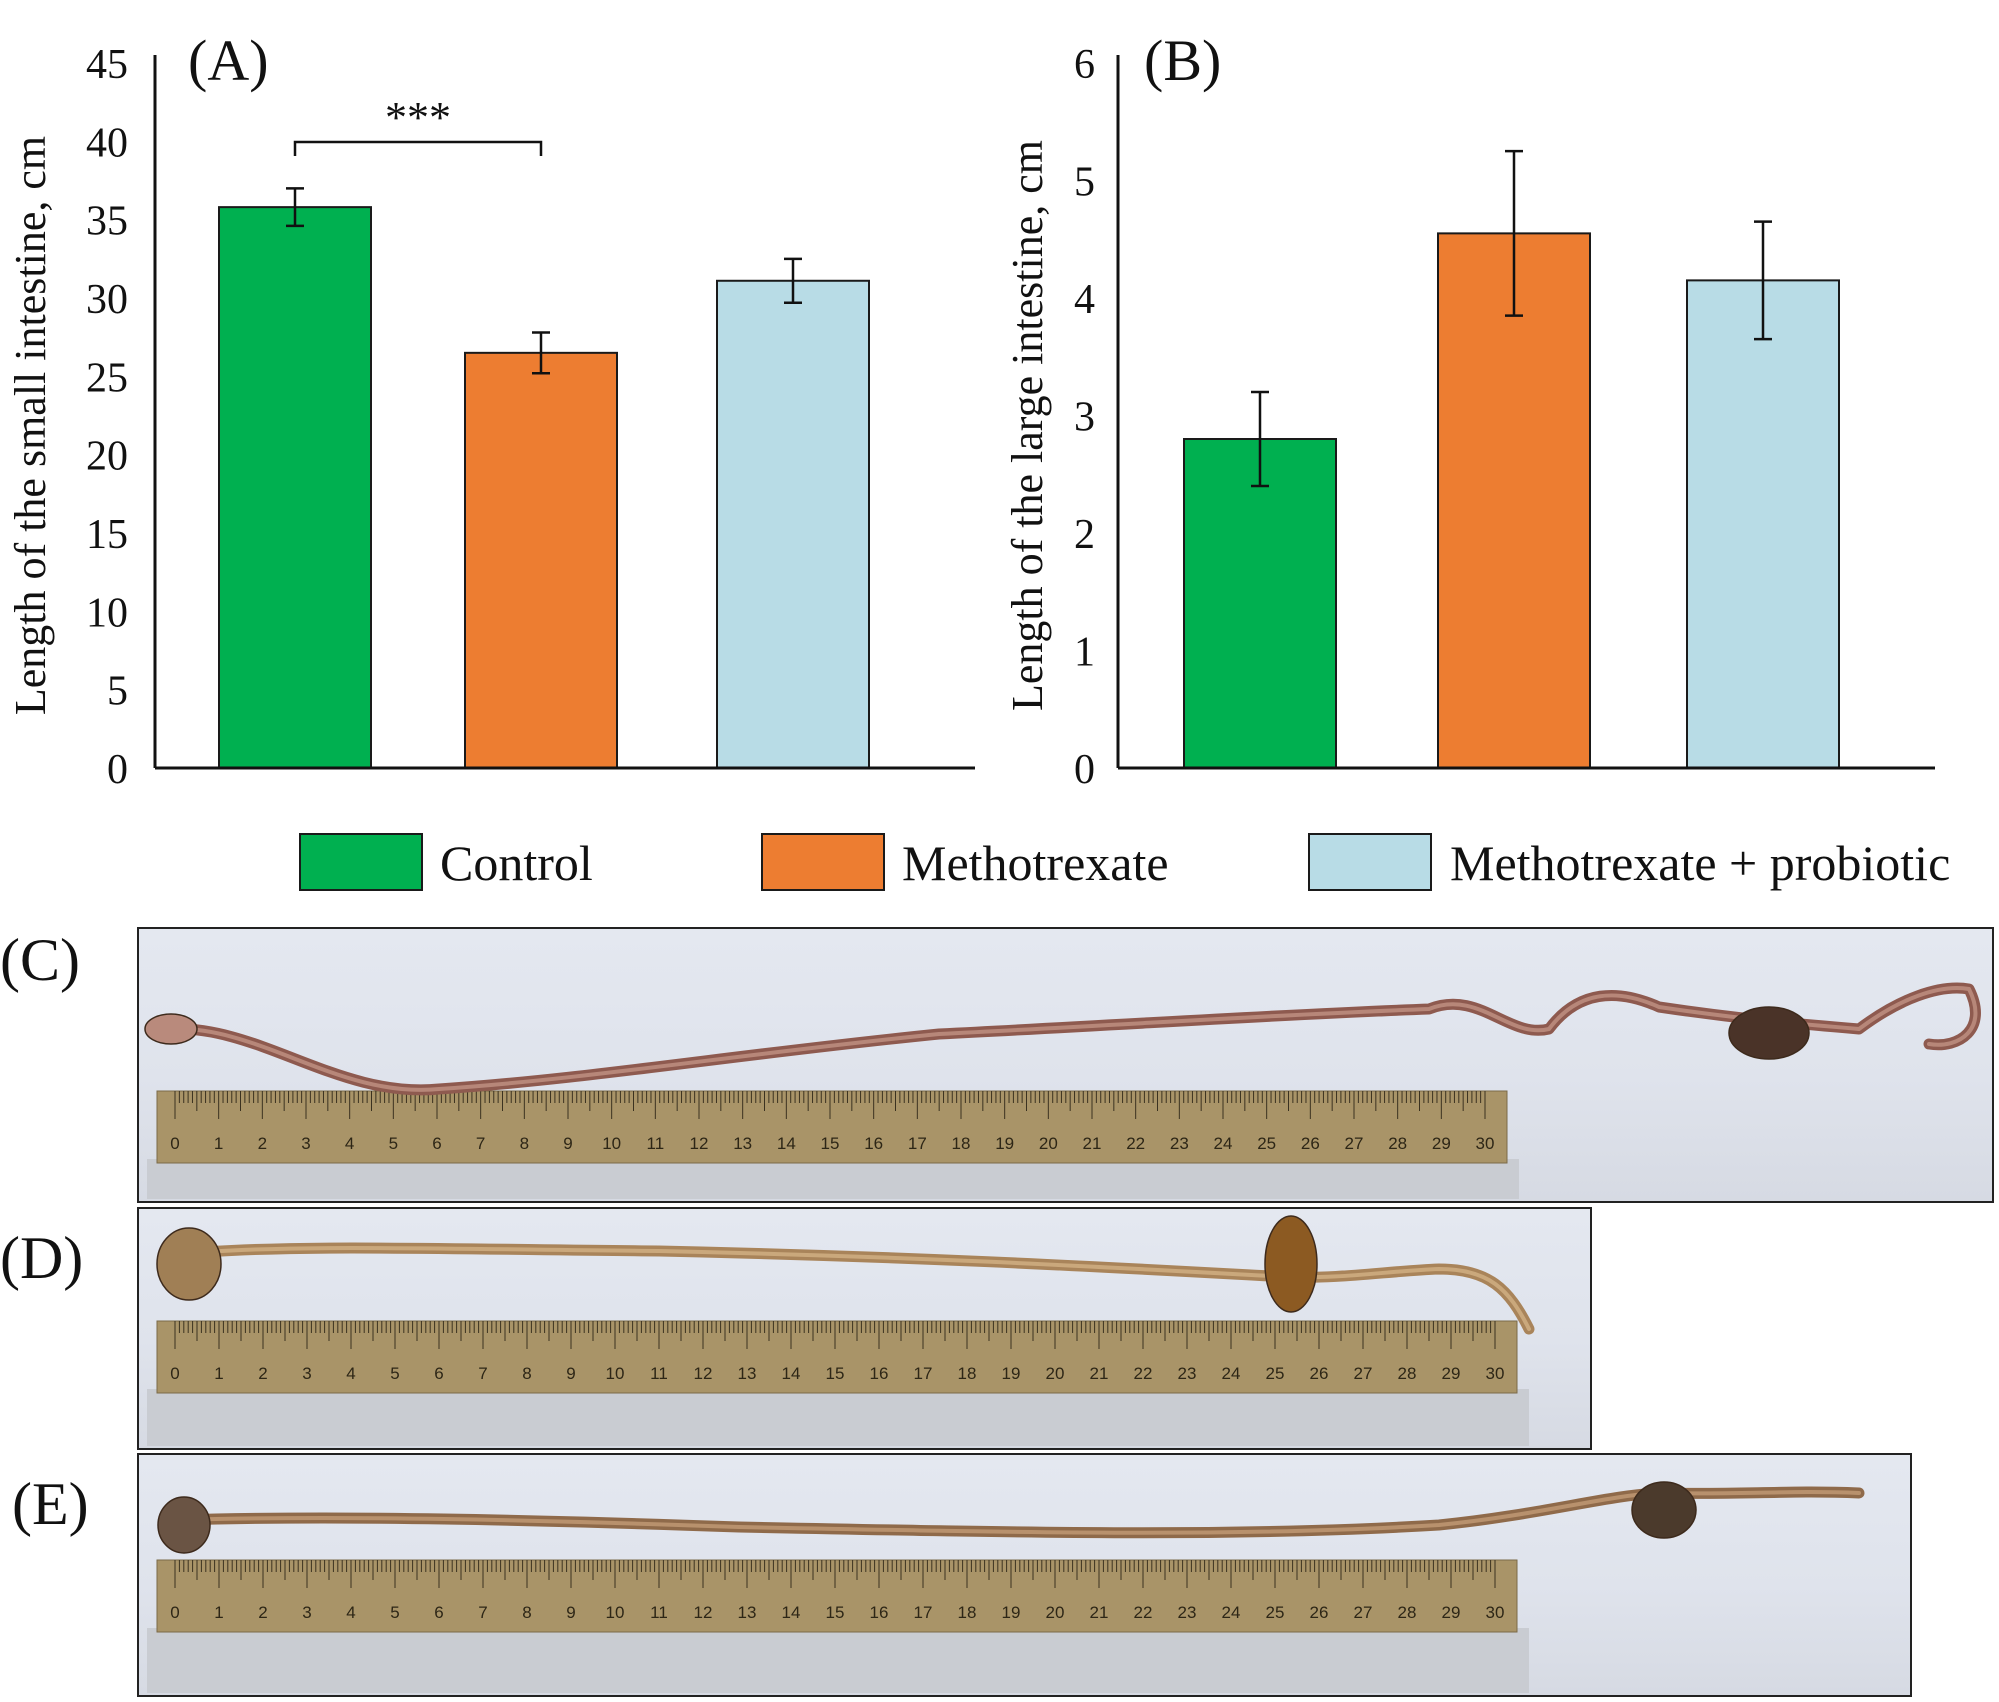  Describe the element at coordinates (1084, 653) in the screenshot. I see `y-tick-label: 1` at that location.